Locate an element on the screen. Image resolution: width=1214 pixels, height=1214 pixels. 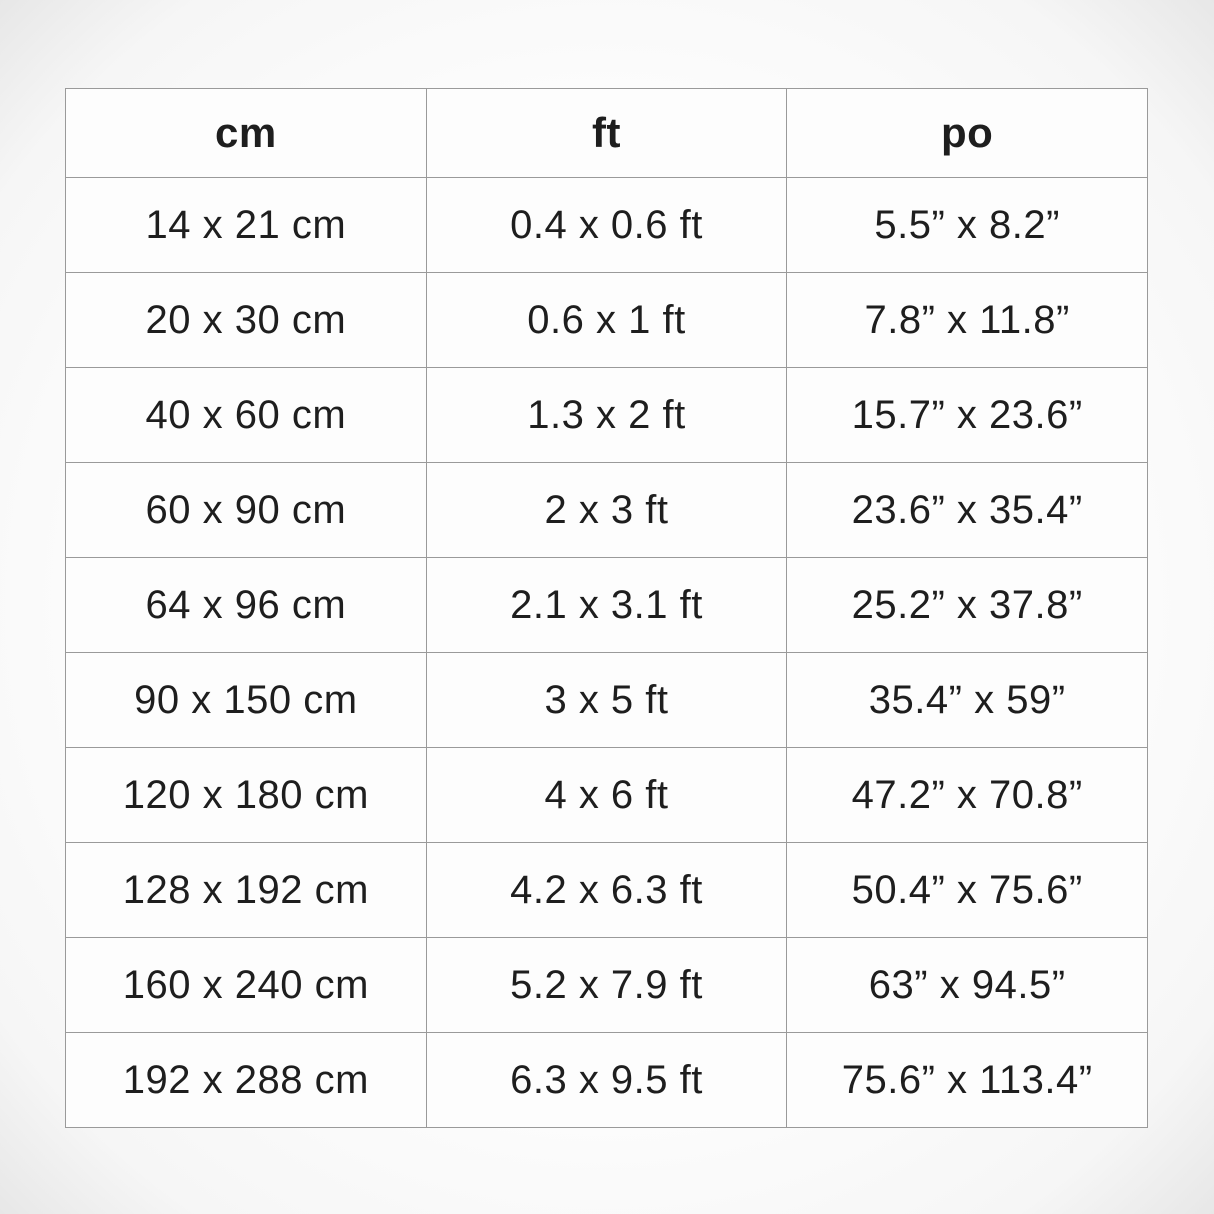
cell-ft: 0.6 x 1 ft is located at coordinates (606, 320).